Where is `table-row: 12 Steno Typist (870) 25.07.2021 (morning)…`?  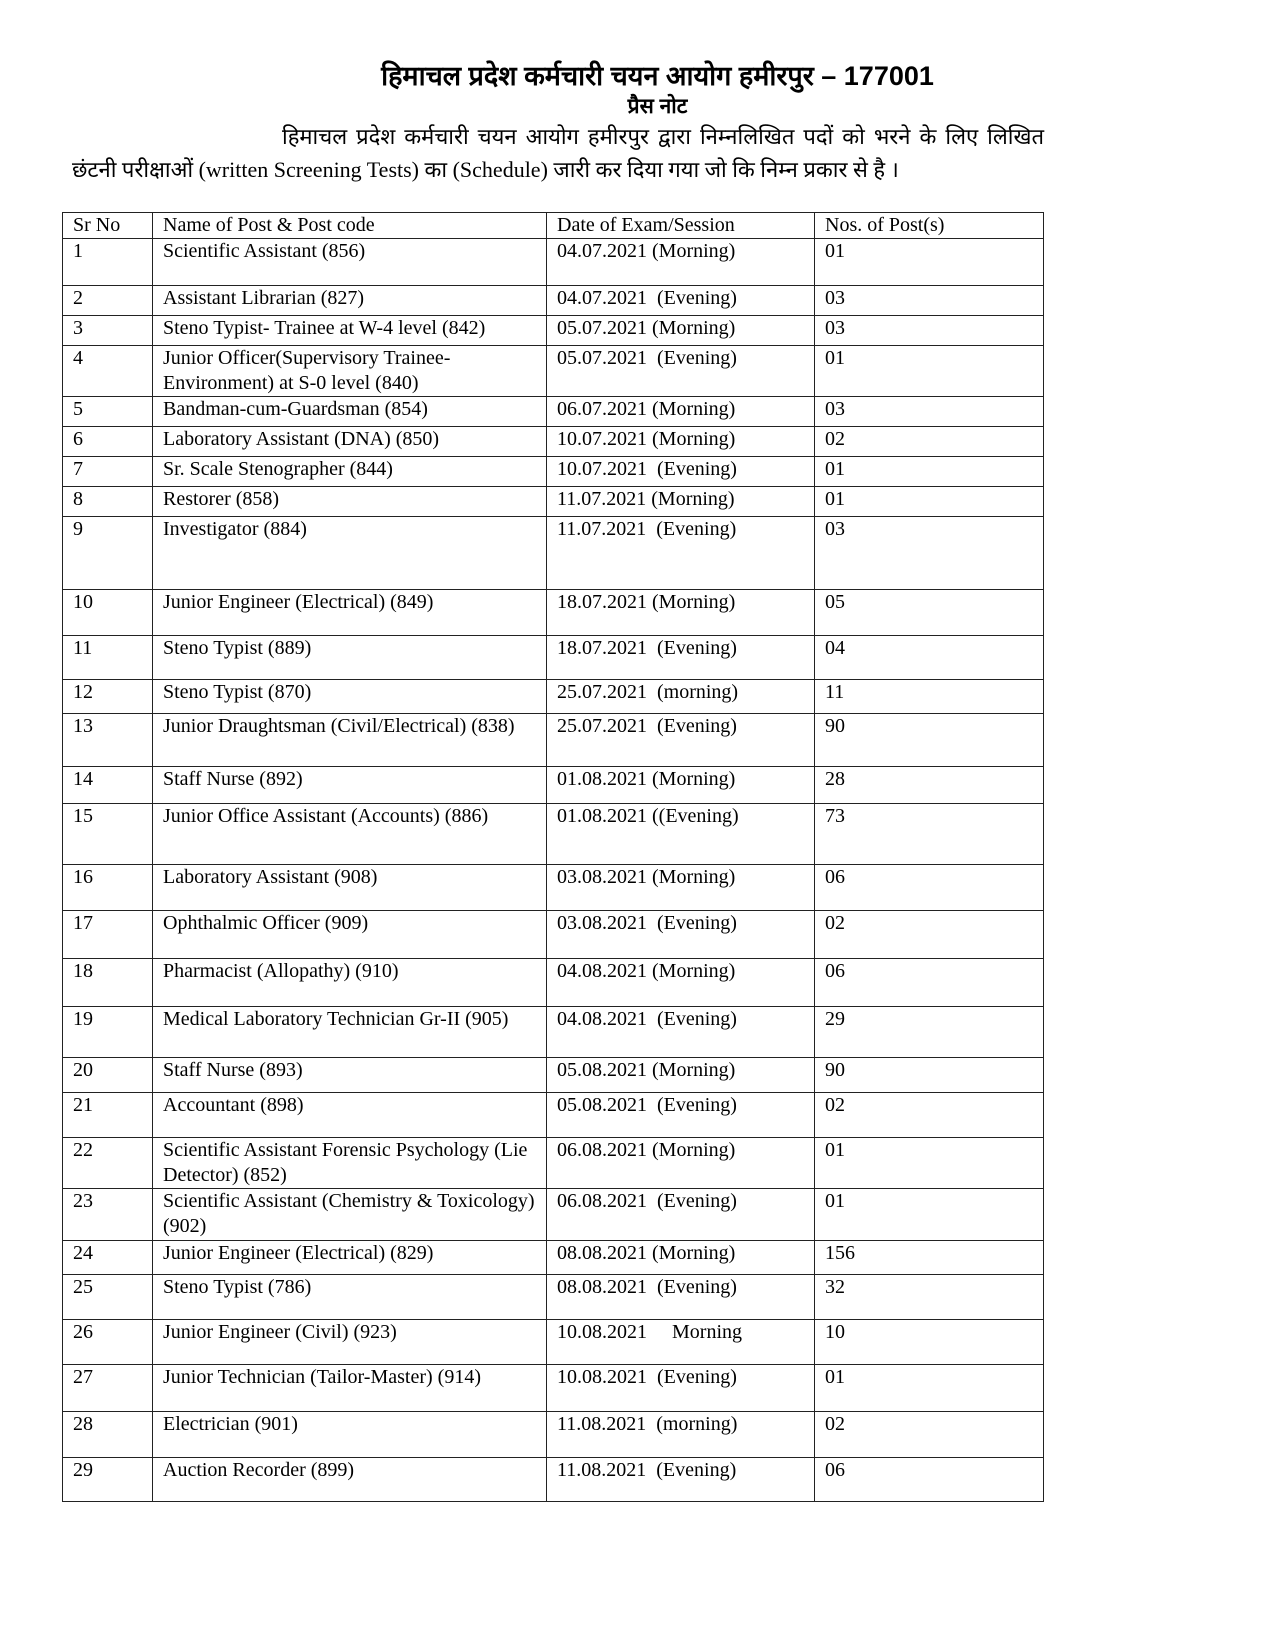 table-row: 12 Steno Typist (870) 25.07.2021 (morning)… is located at coordinates (553, 696).